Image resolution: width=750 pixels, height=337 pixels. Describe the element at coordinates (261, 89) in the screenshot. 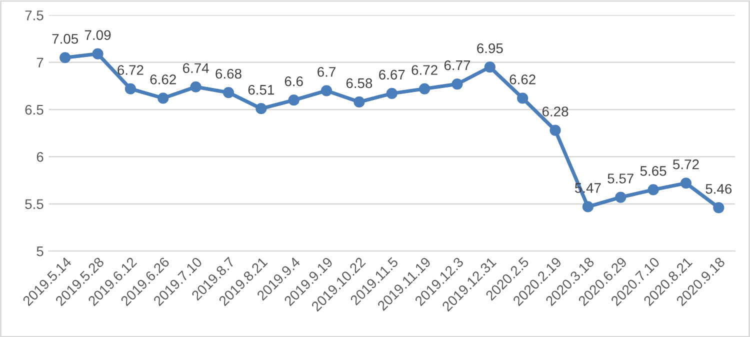

I see `data-label: 6.51` at that location.